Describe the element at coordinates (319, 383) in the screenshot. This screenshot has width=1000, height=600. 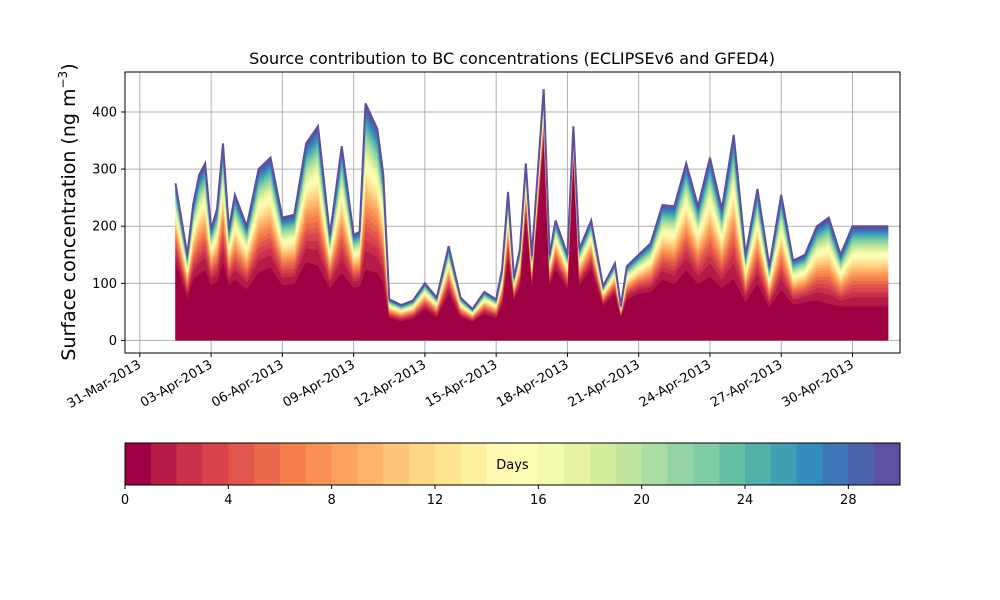
I see `x-tick-label: 09-Apr-2013` at that location.